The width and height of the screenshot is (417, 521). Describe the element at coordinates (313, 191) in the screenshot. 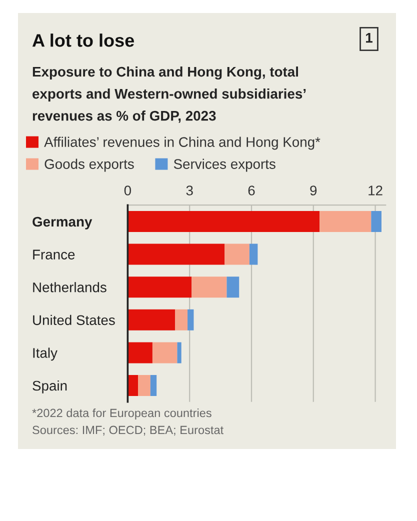

I see `x-tick-label: 9` at that location.